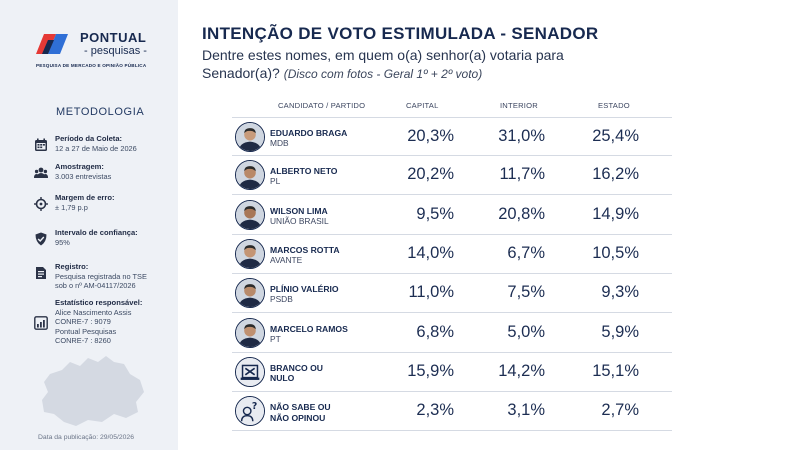 The width and height of the screenshot is (800, 450). Describe the element at coordinates (299, 210) in the screenshot. I see `candidate-name: WILSON LIMA` at that location.